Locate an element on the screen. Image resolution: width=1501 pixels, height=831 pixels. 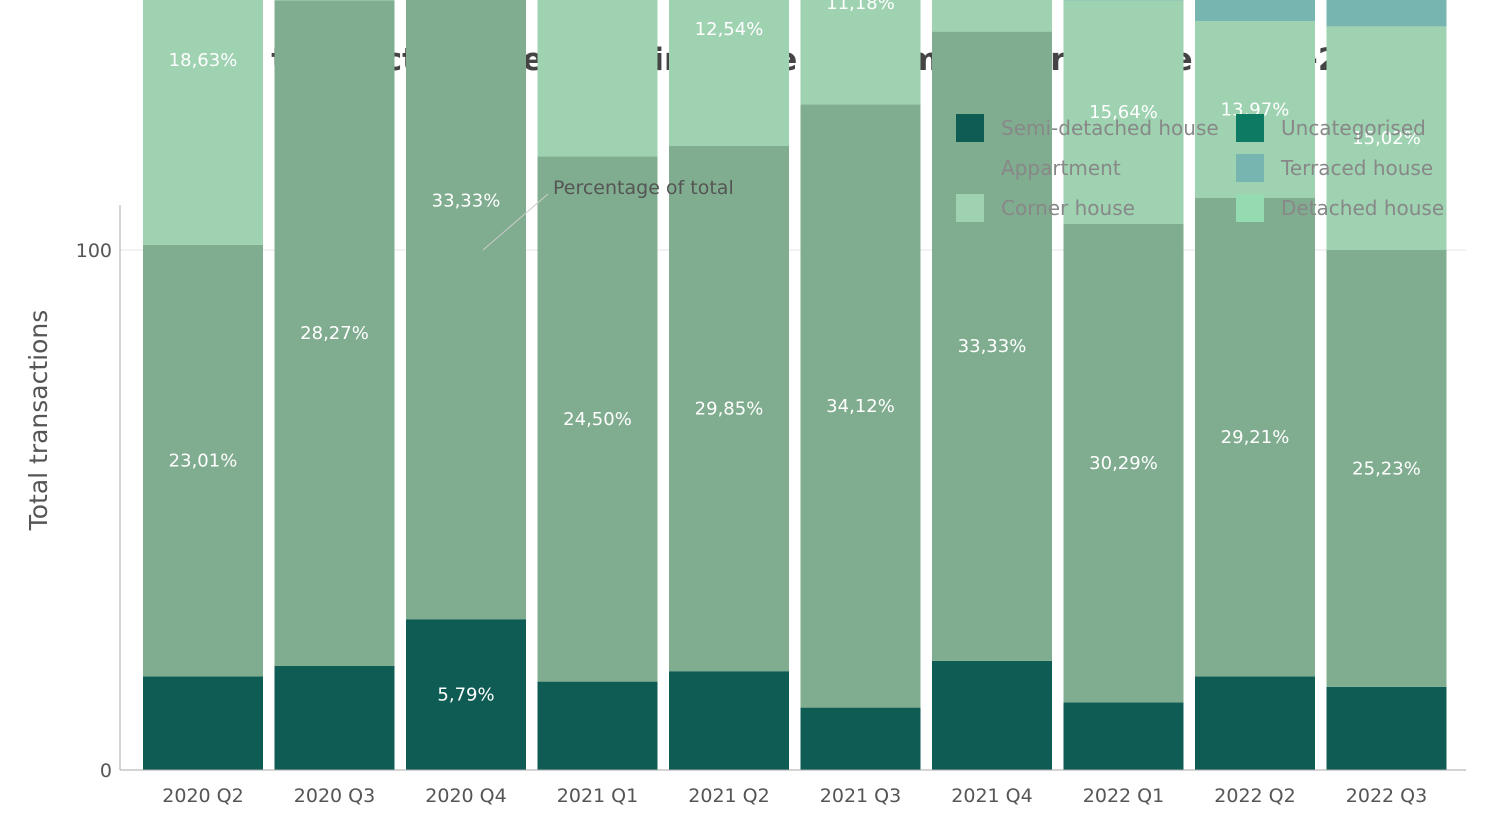
x-tick-label: 2022 Q1 is located at coordinates (1123, 796).